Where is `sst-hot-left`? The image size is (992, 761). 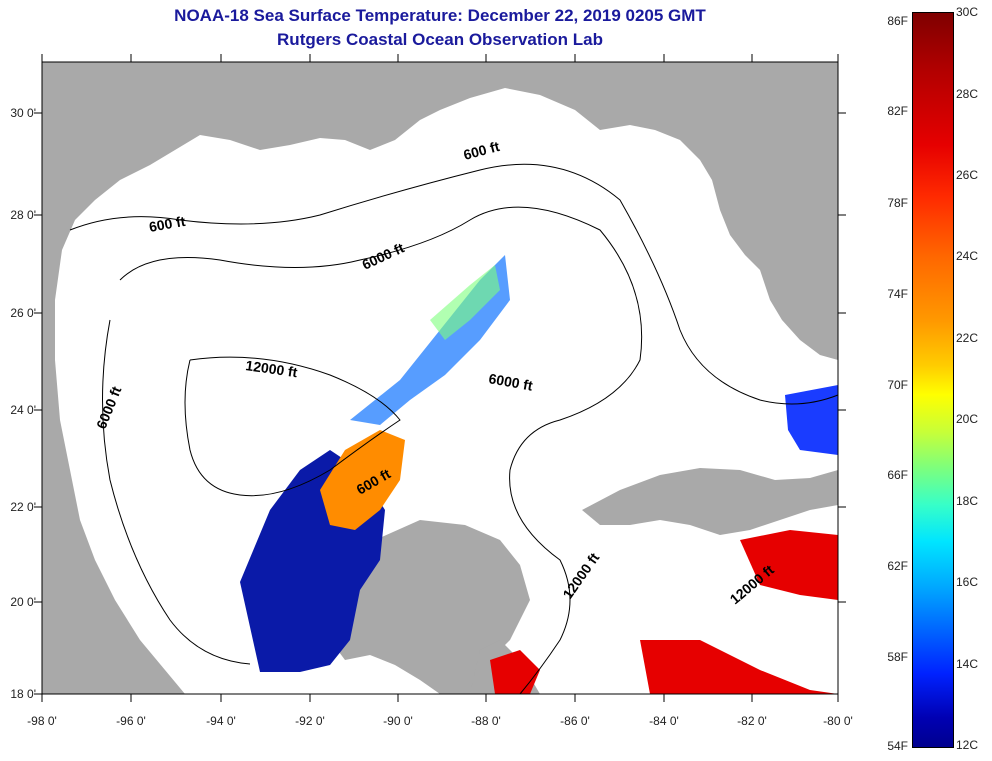
sst-hot-left is located at coordinates (515, 672).